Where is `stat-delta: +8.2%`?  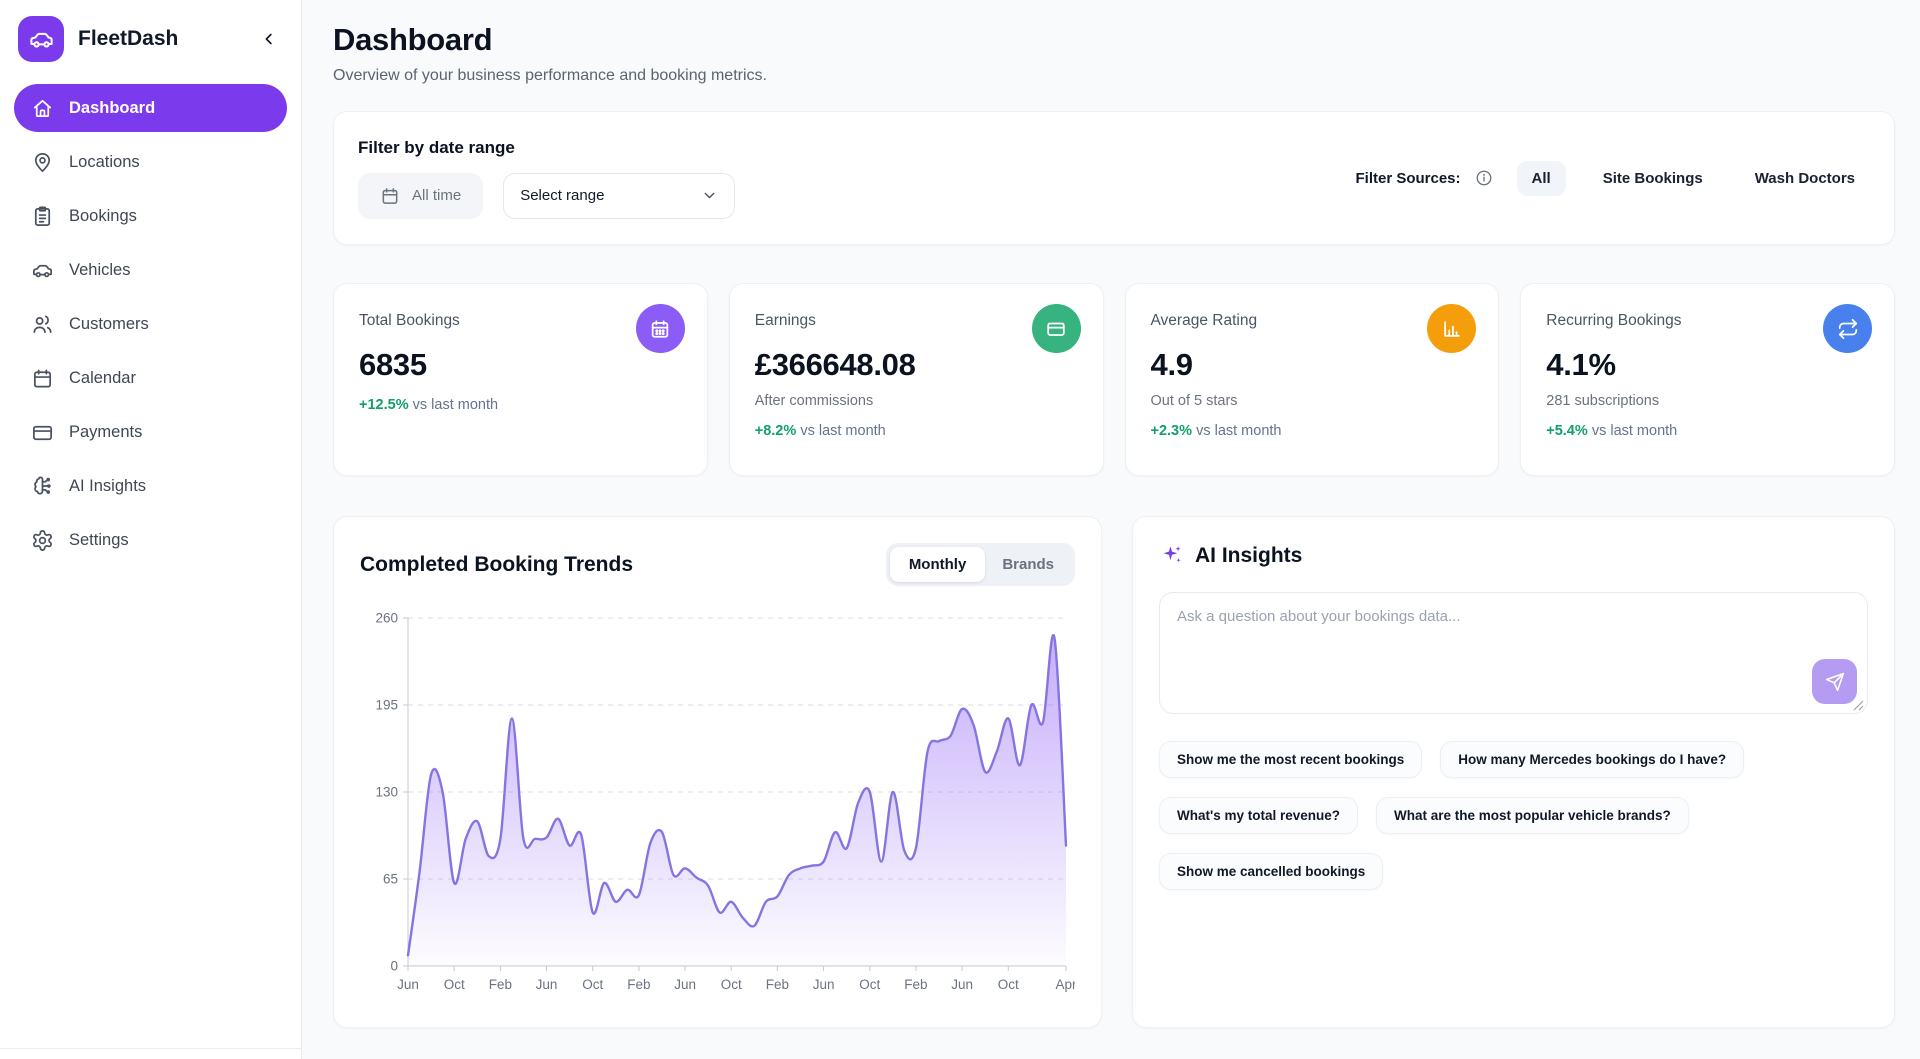
stat-delta: +8.2% is located at coordinates (775, 431).